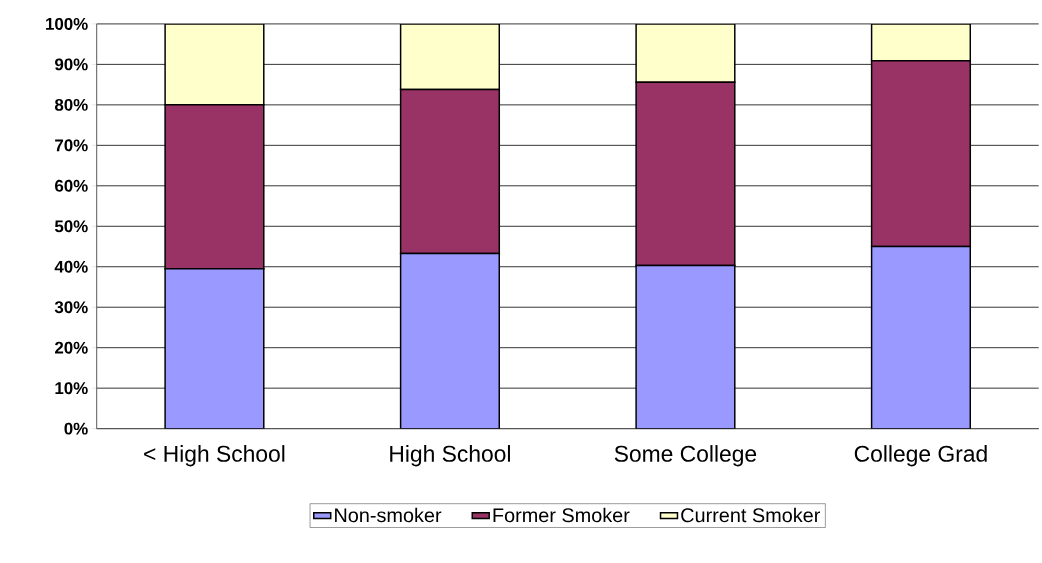 Image resolution: width=1042 pixels, height=563 pixels. What do you see at coordinates (685, 456) in the screenshot?
I see `x-tick-label: Some College` at bounding box center [685, 456].